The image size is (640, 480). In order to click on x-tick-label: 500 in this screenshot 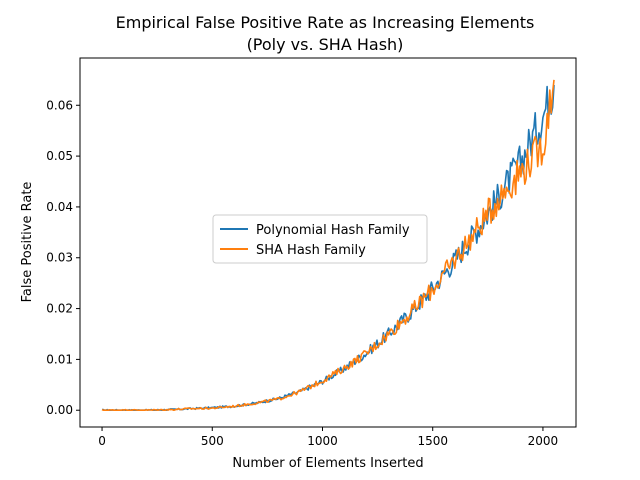, I will do `click(212, 441)`.